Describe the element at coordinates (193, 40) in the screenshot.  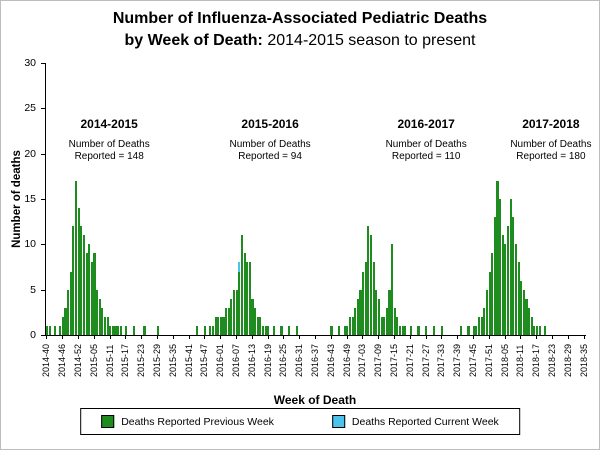
I see `chart-title-line2-bold: by Week of Death:` at that location.